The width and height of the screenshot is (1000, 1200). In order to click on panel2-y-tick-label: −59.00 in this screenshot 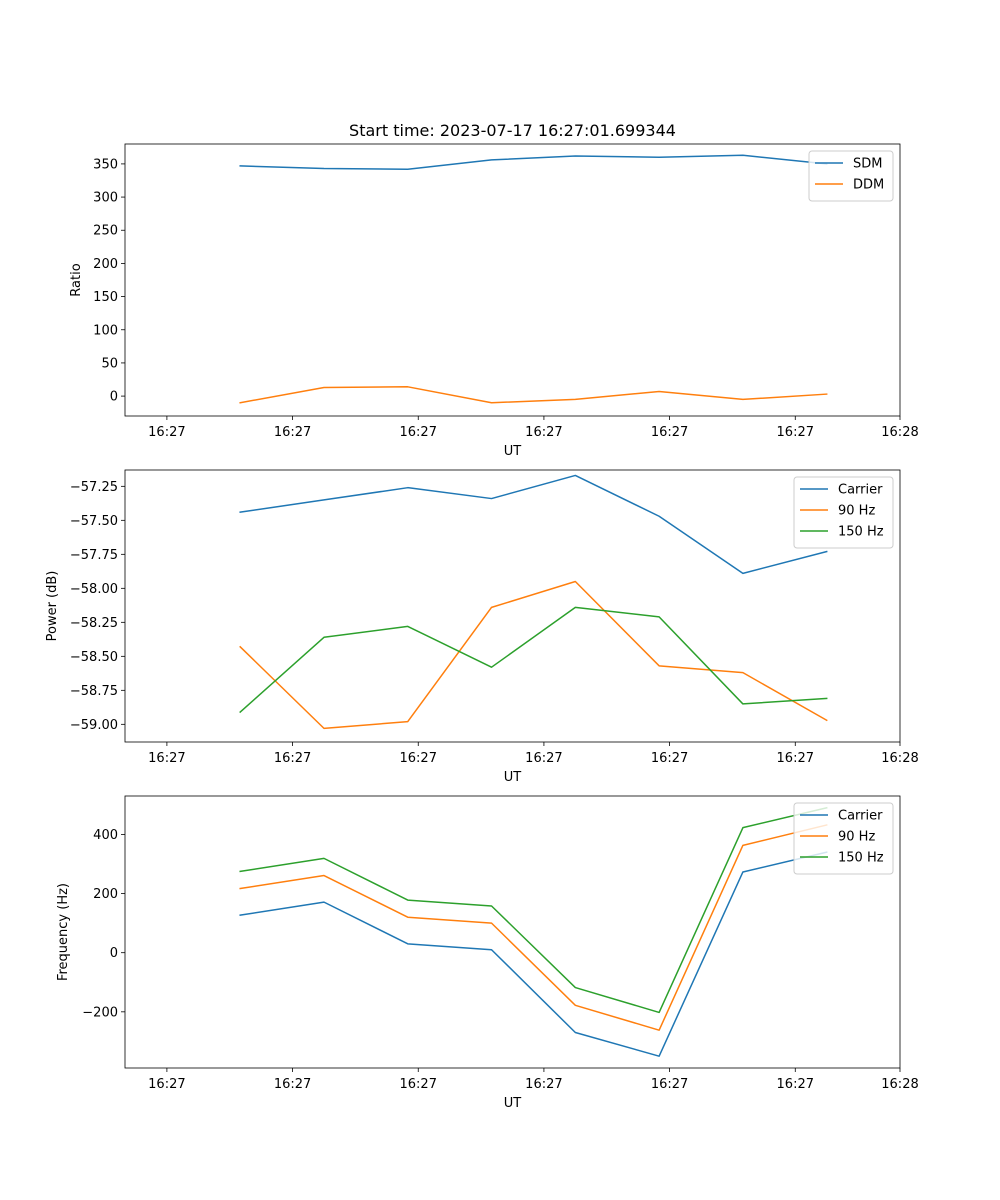, I will do `click(94, 725)`.